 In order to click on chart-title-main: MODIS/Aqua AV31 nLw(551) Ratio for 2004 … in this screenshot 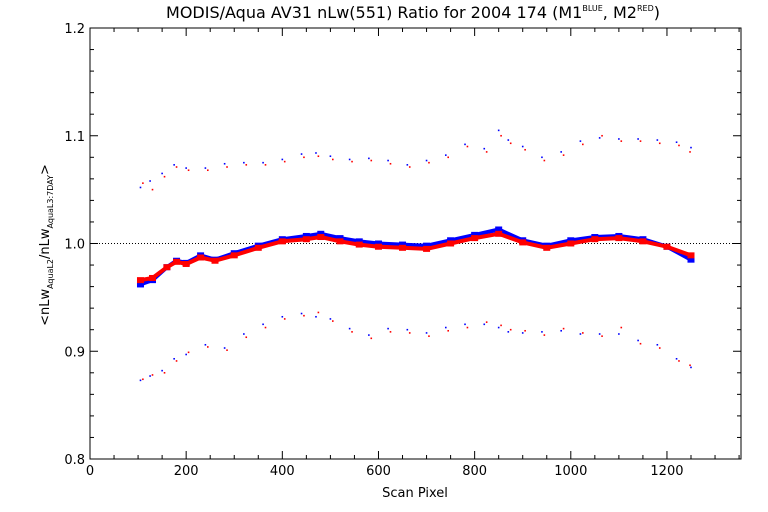, I will do `click(374, 12)`.